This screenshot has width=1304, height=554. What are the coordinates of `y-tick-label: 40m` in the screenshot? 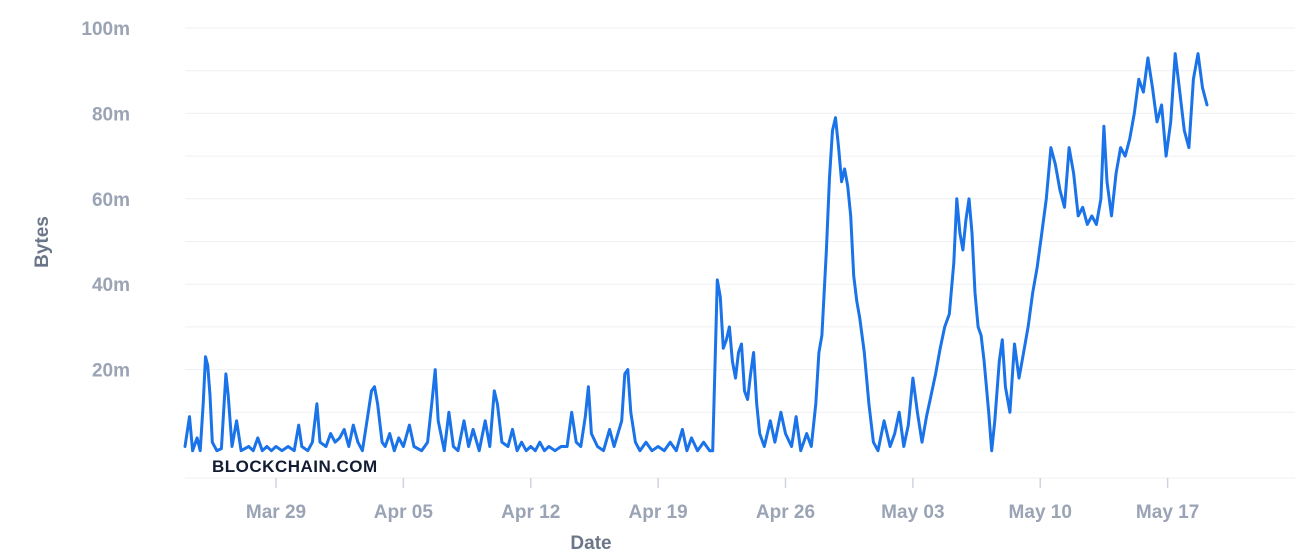 It's located at (111, 285).